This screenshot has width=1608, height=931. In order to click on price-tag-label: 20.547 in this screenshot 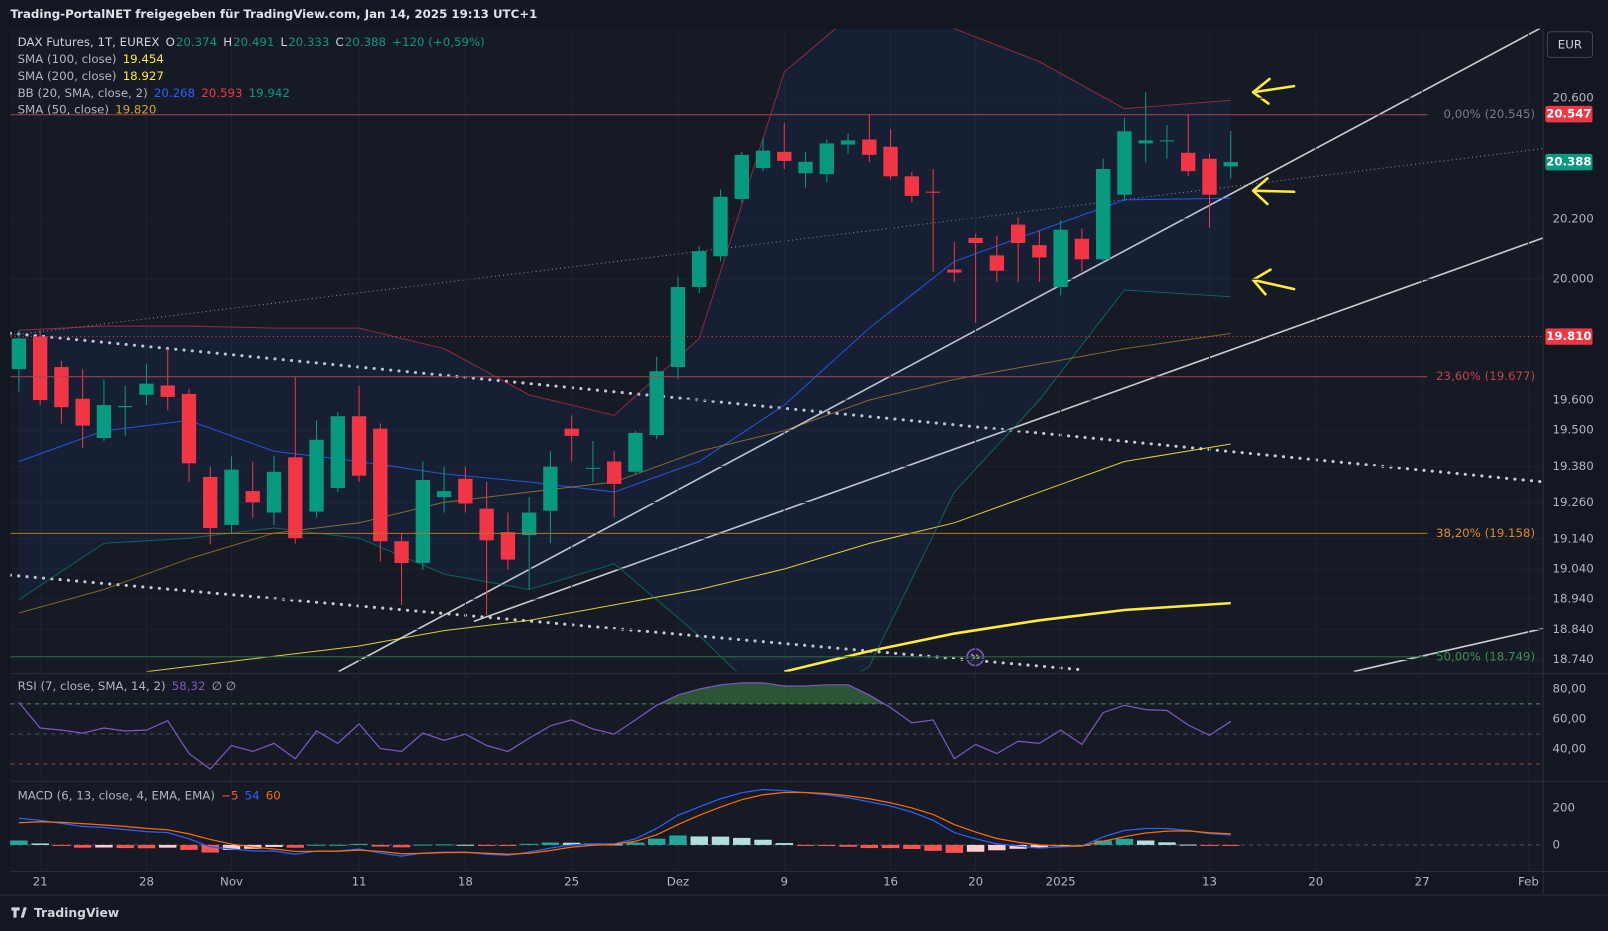, I will do `click(1568, 114)`.